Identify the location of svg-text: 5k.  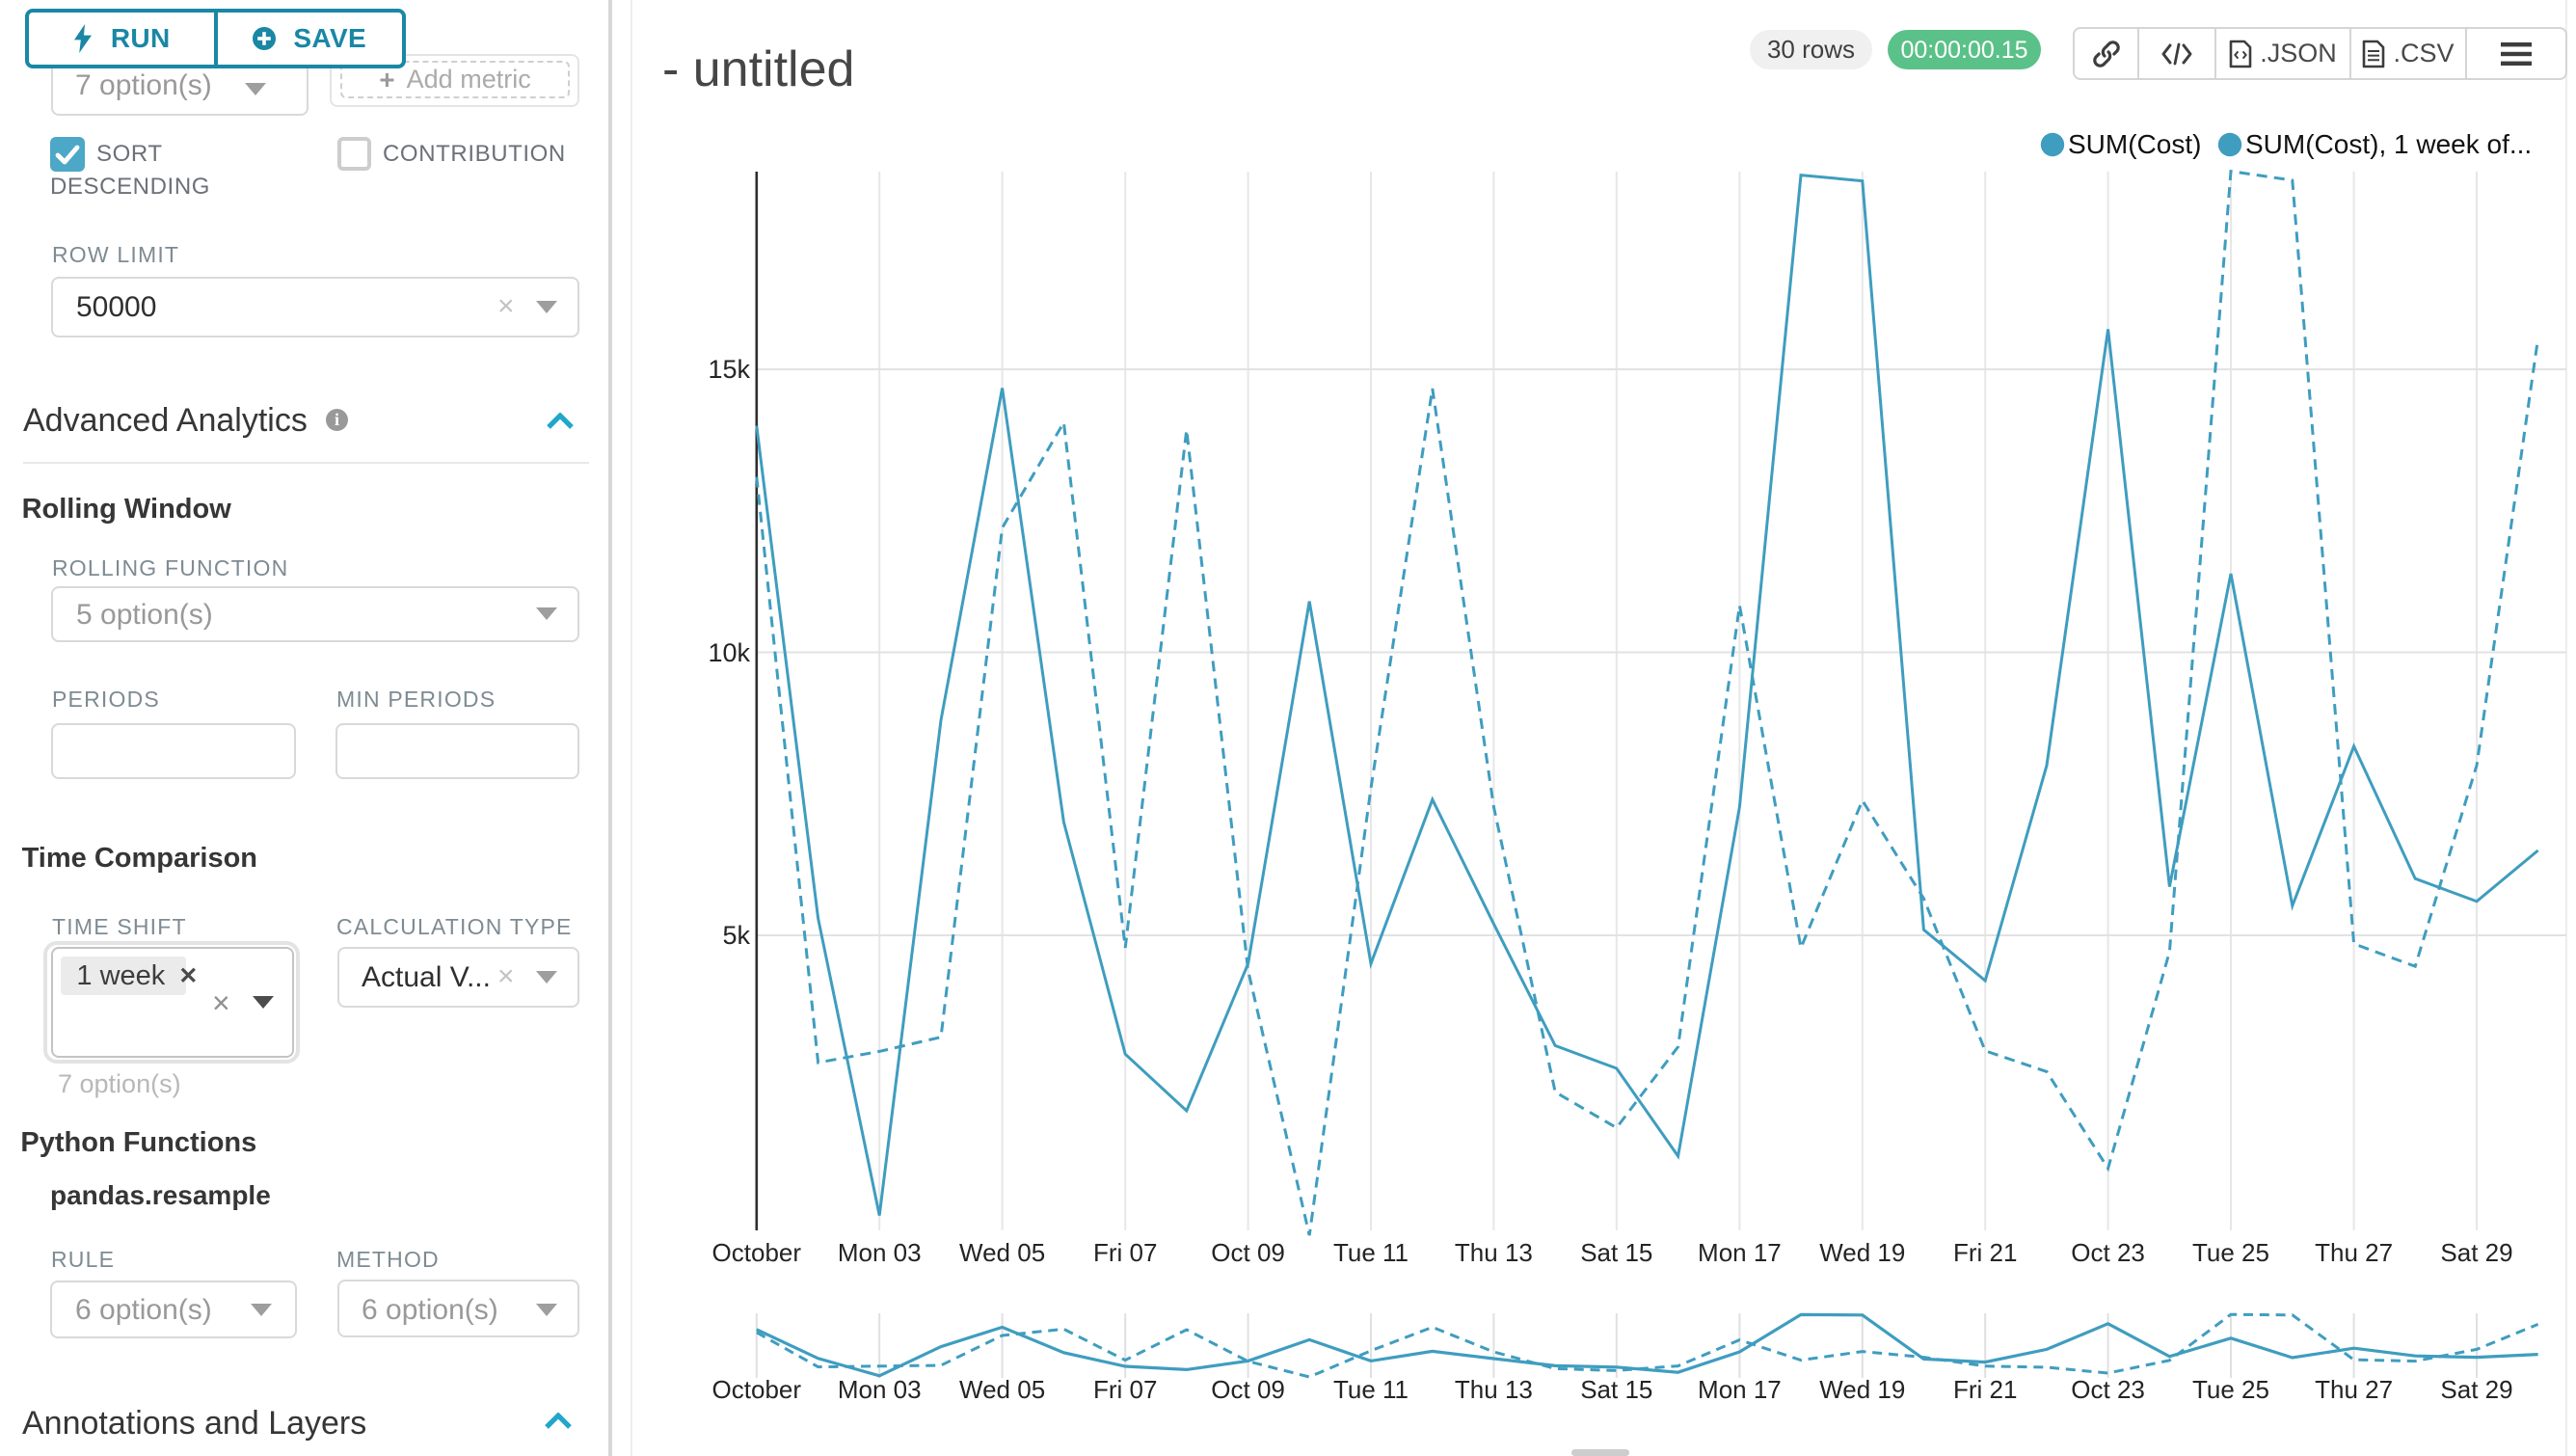
(736, 935).